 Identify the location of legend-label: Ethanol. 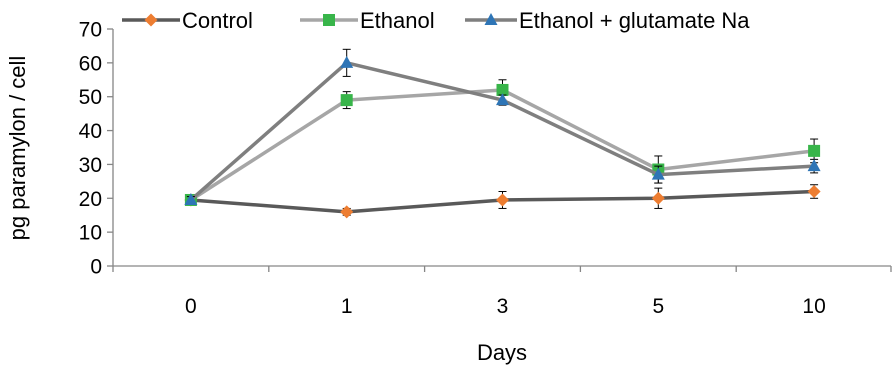
(397, 20).